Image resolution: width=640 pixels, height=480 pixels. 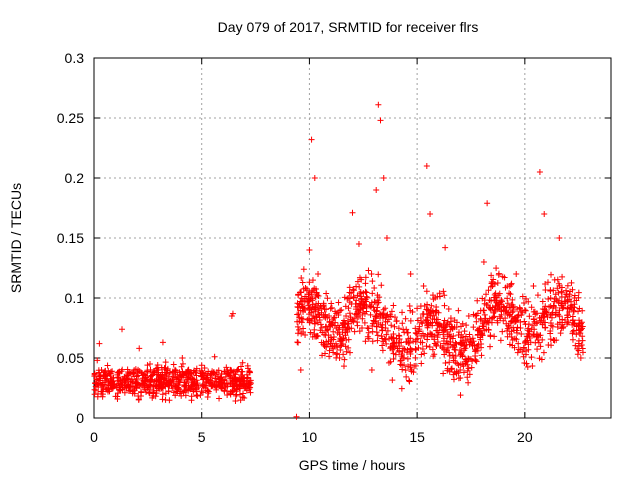 What do you see at coordinates (310, 437) in the screenshot?
I see `x-tick-label: 10` at bounding box center [310, 437].